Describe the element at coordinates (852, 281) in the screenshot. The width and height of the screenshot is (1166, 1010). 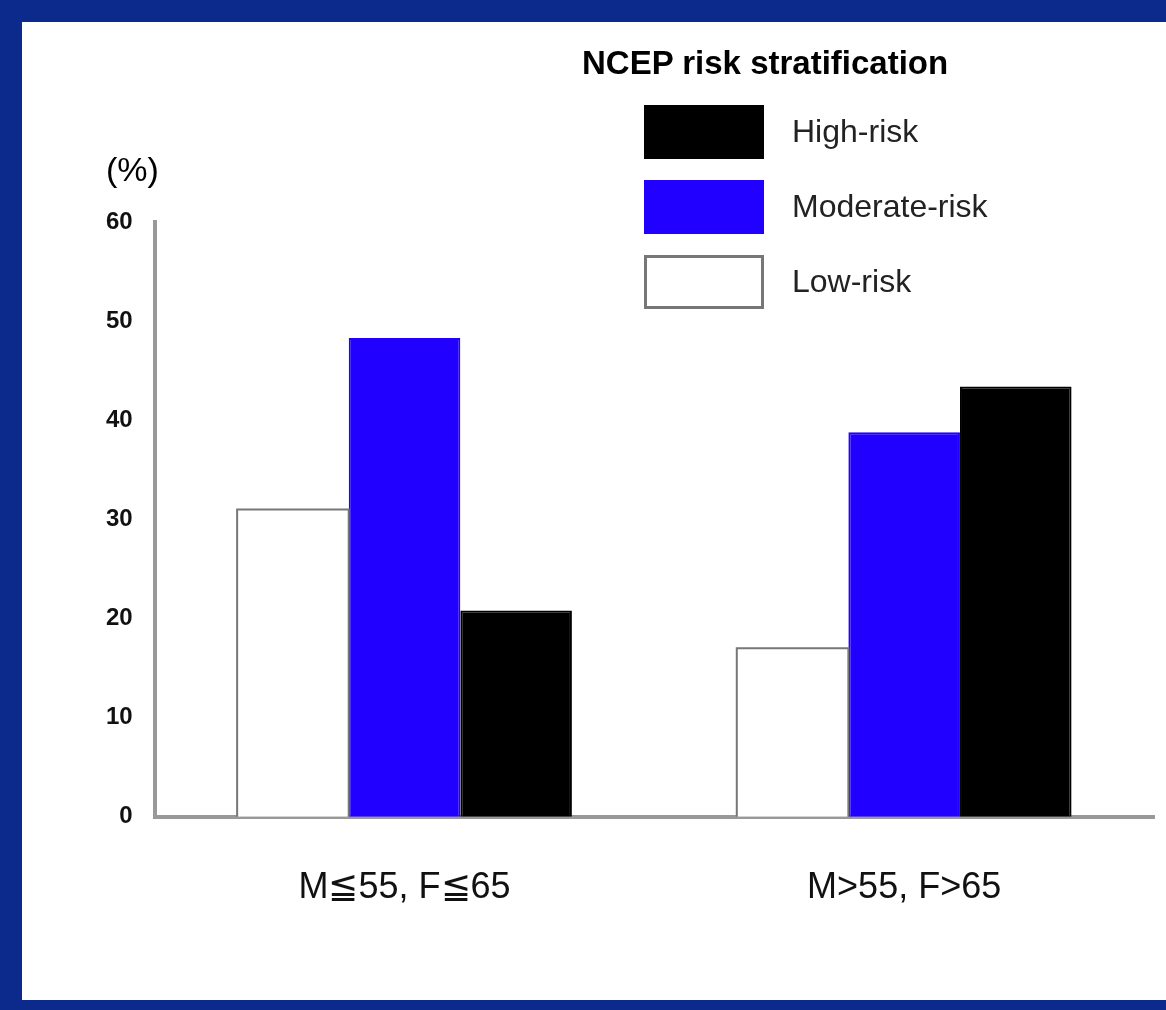
I see `legend-label: Low-risk` at that location.